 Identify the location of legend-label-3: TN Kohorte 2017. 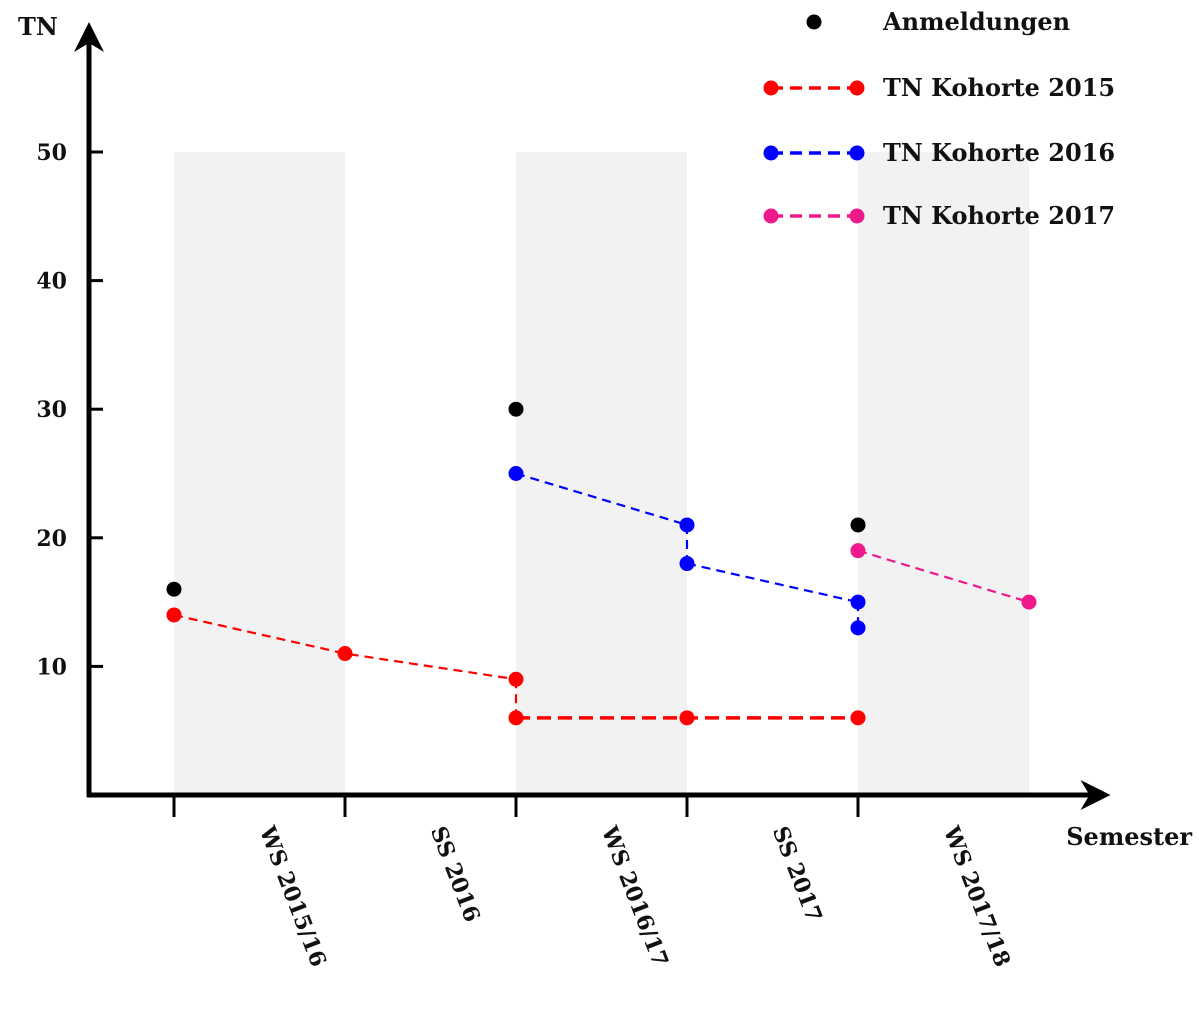
(999, 215).